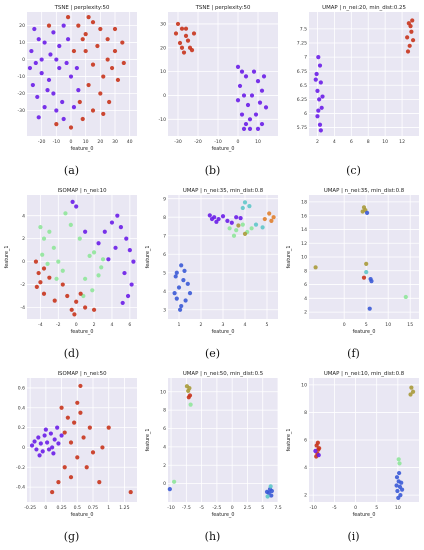  Describe the element at coordinates (334, 142) in the screenshot. I see `x-tick-label: 4` at that location.